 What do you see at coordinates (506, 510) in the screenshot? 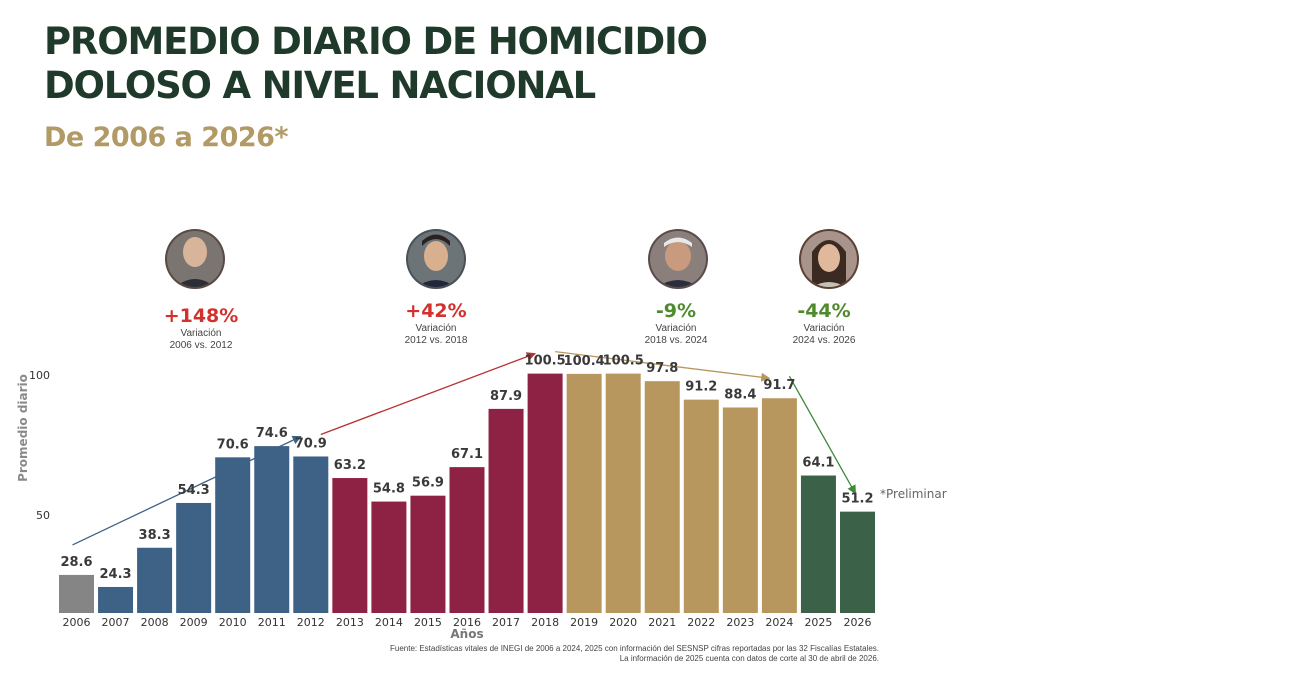
I see `bar-2017` at bounding box center [506, 510].